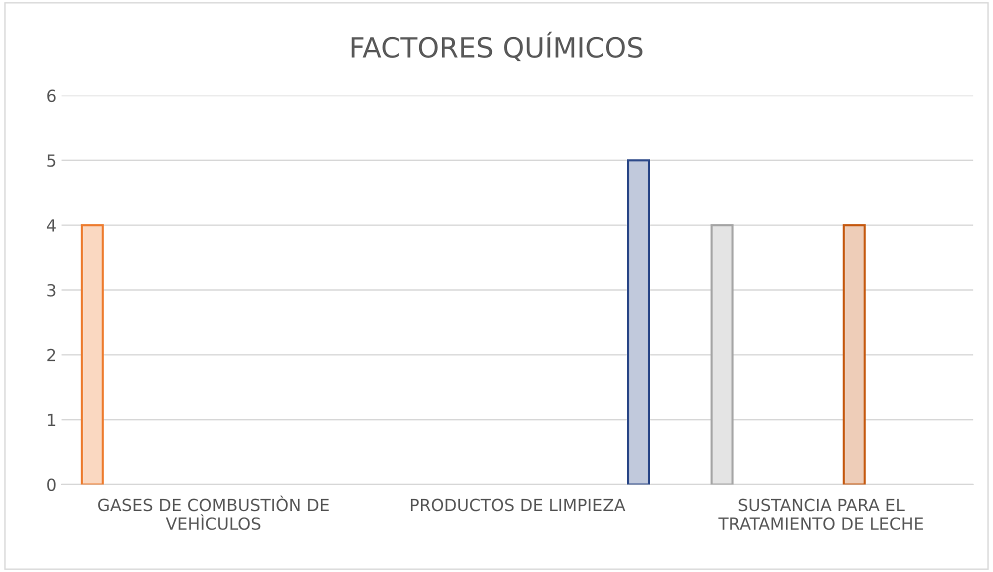 The width and height of the screenshot is (993, 572). What do you see at coordinates (52, 420) in the screenshot?
I see `y-tick-label: 1` at bounding box center [52, 420].